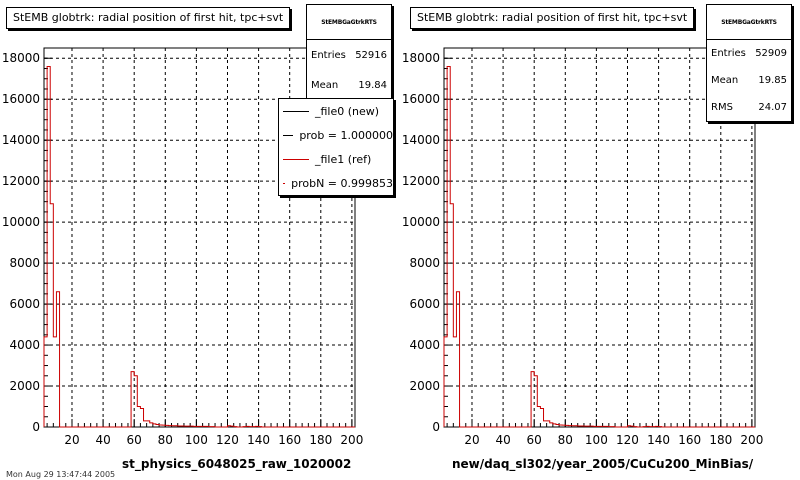  What do you see at coordinates (772, 80) in the screenshot?
I see `stats-value: 19.85` at bounding box center [772, 80].